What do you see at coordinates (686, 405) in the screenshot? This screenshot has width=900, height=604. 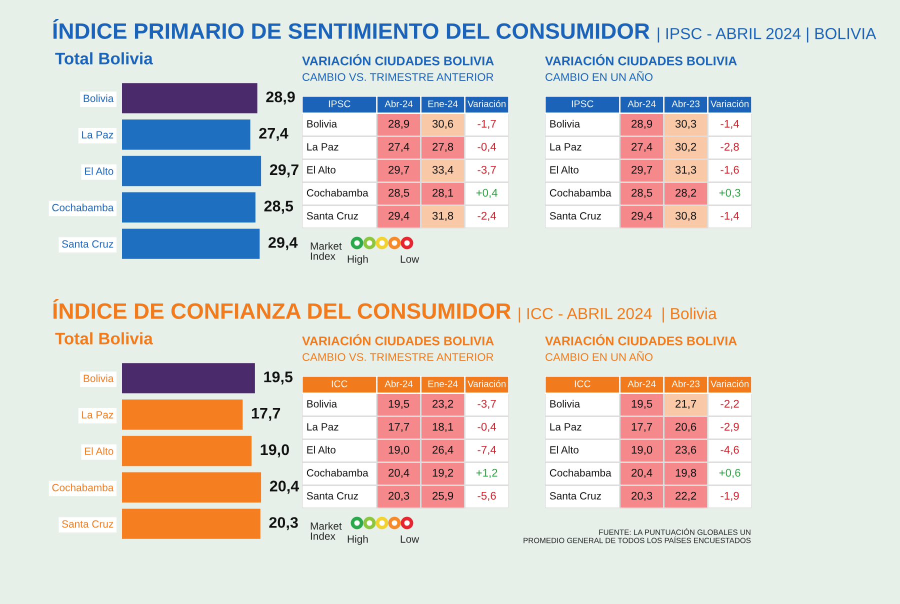 I see `data-label: 21,7` at bounding box center [686, 405].